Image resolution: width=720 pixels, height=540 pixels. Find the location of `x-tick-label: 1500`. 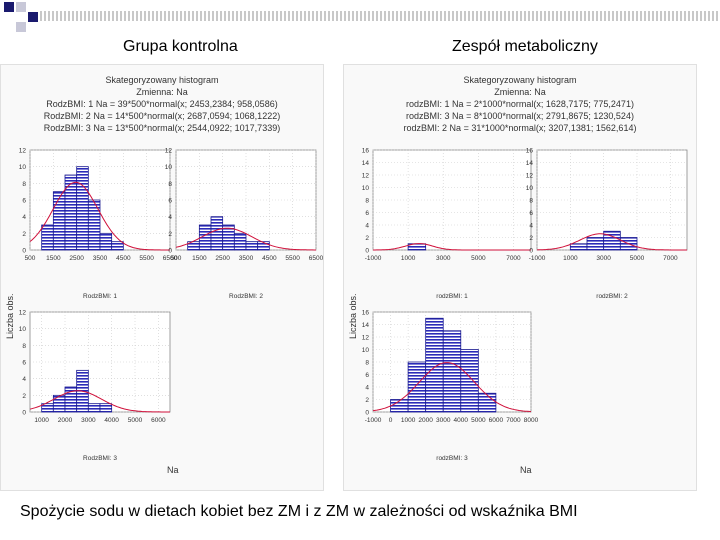

x-tick-label: 1500 is located at coordinates (53, 258).